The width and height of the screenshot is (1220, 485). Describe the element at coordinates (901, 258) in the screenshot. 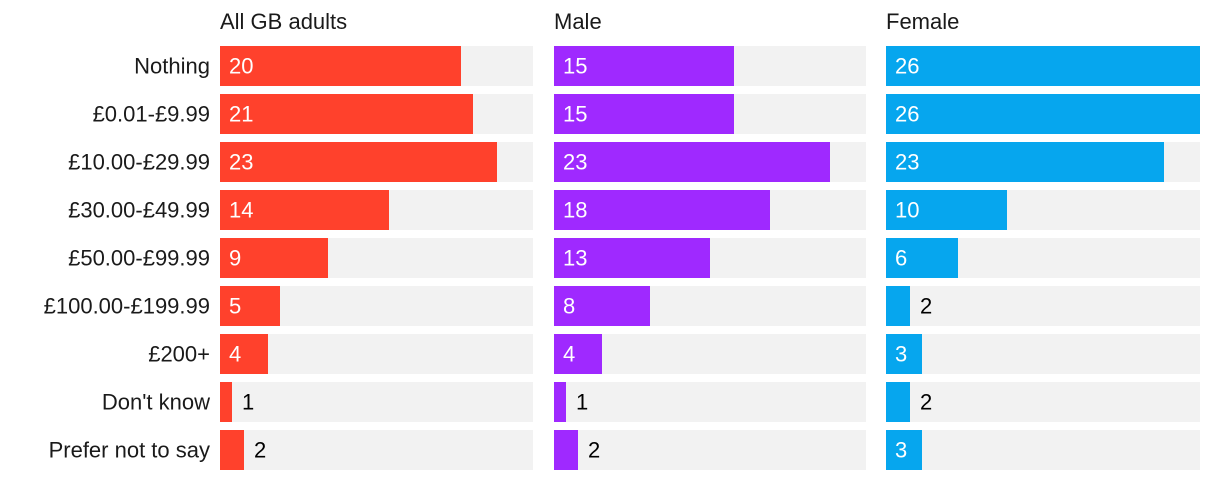

I see `data-label: 6` at that location.